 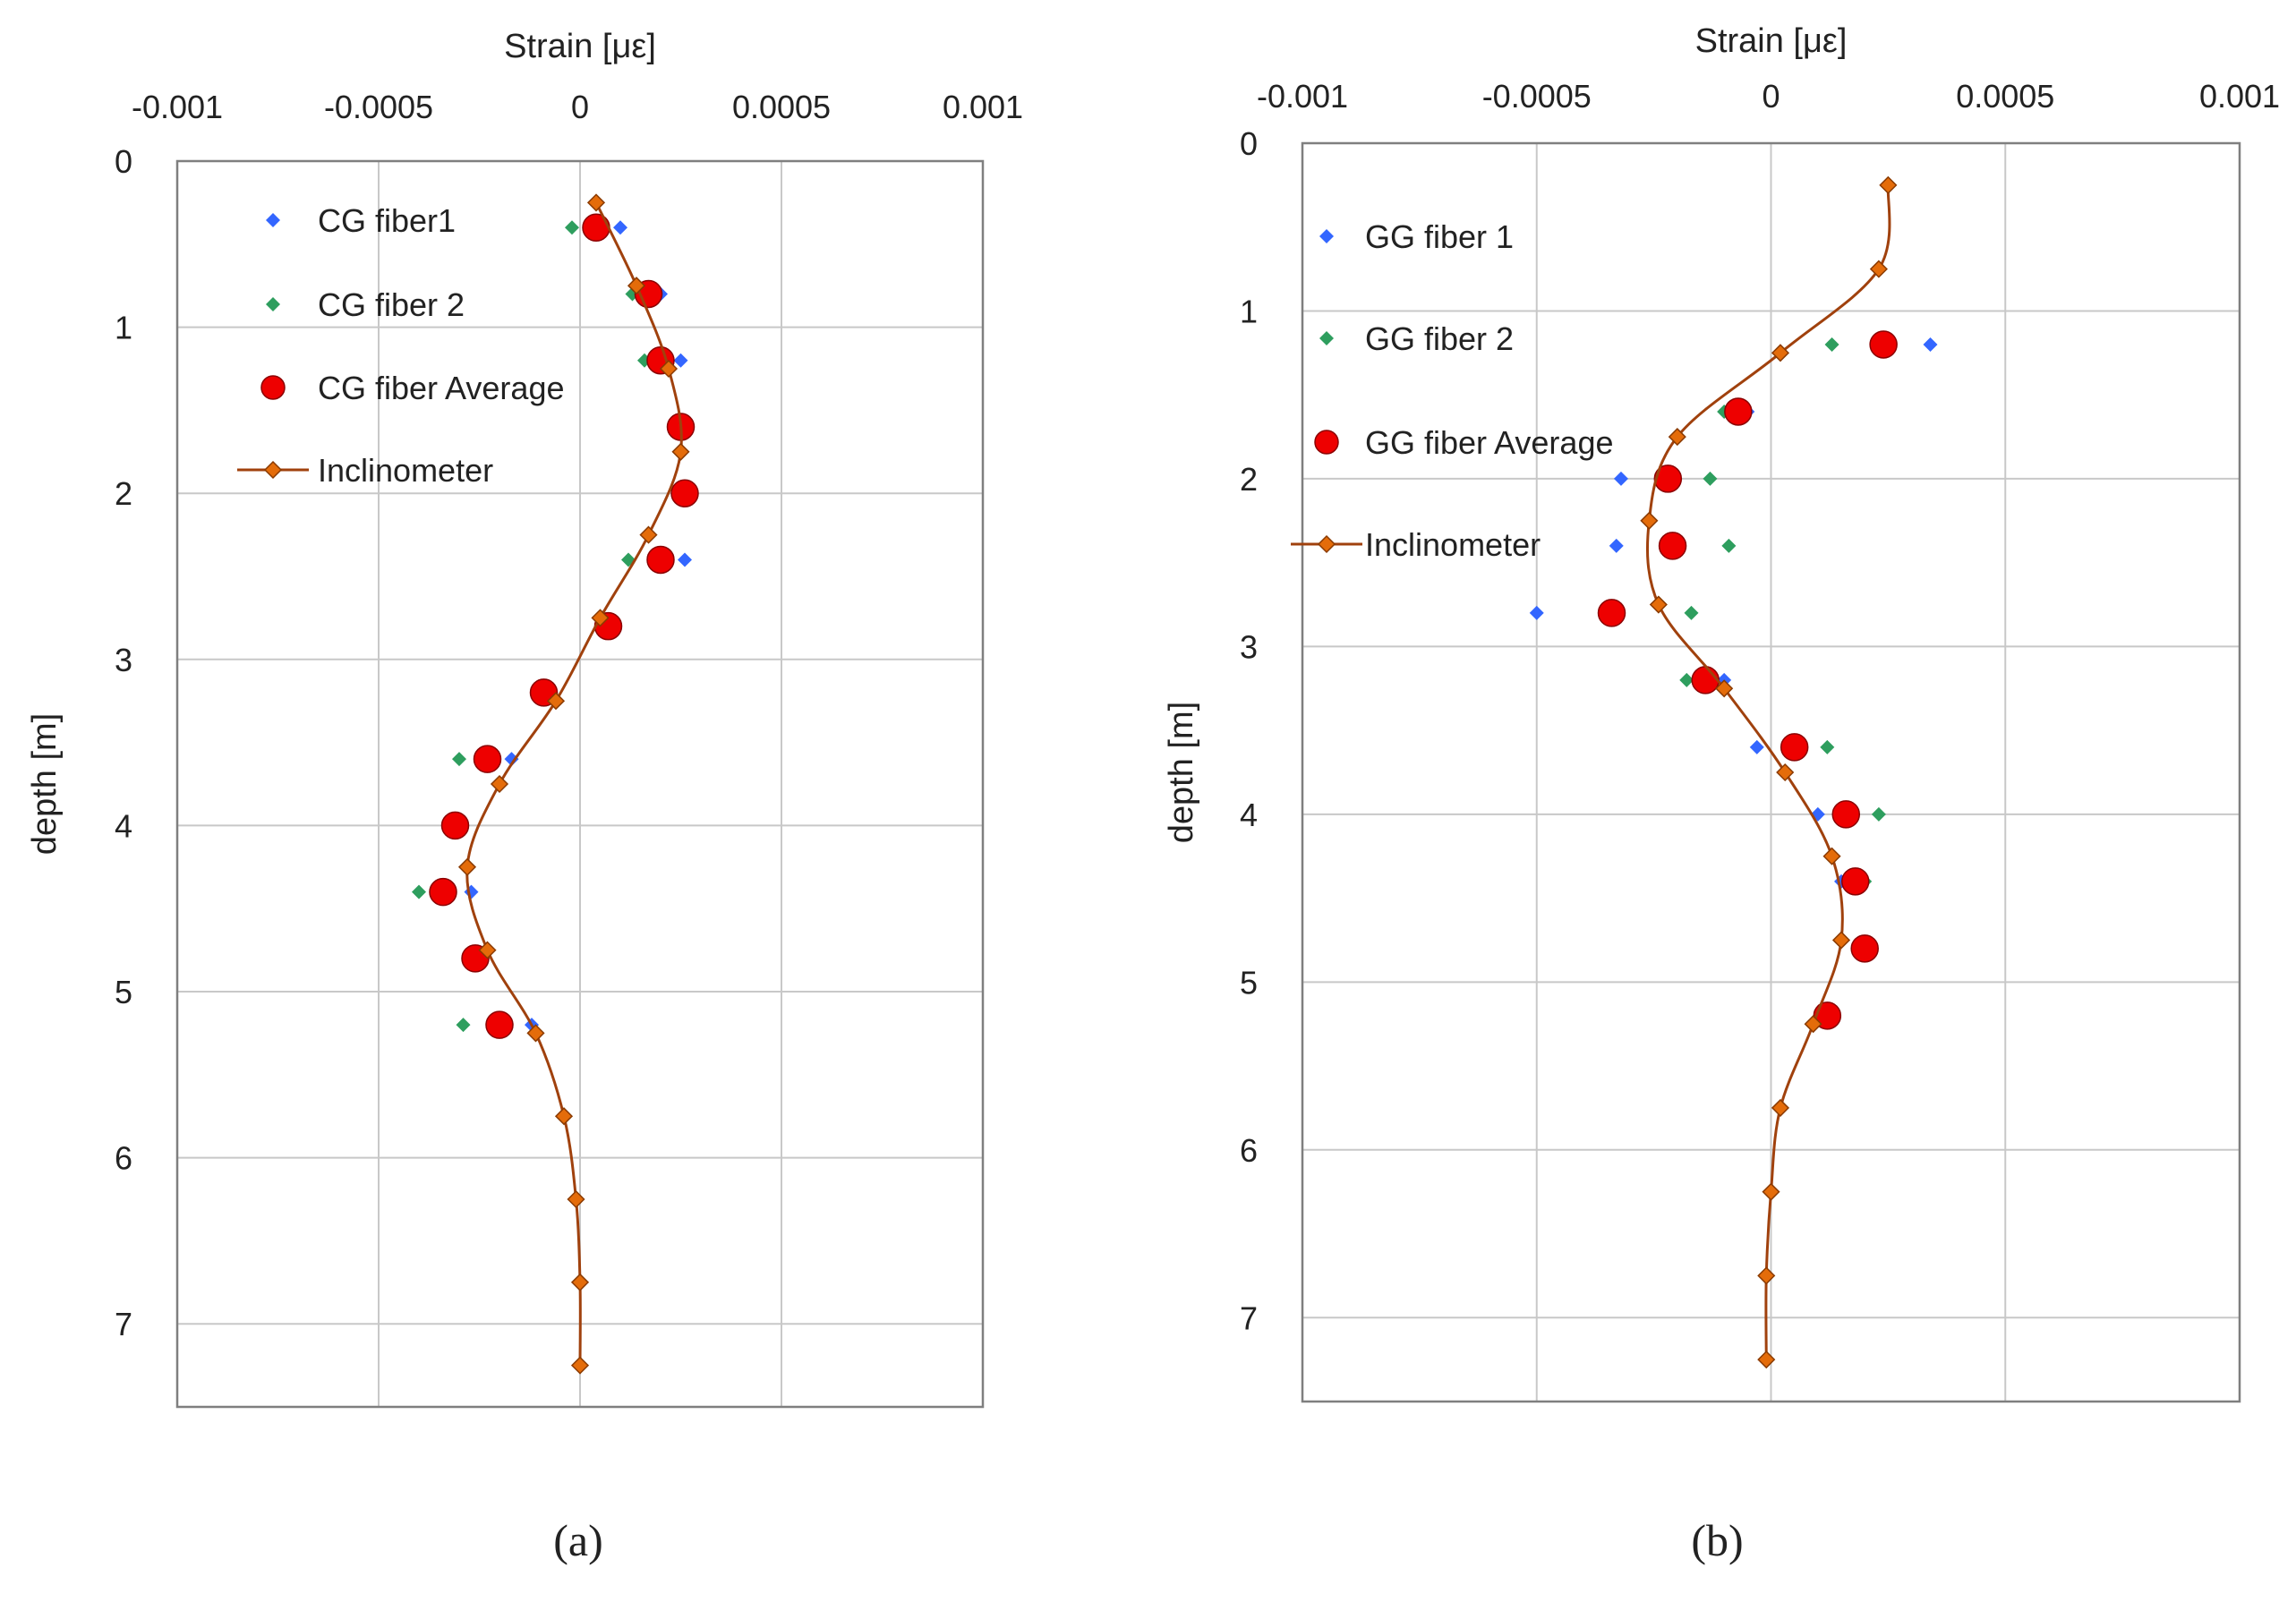 What do you see at coordinates (1489, 442) in the screenshot?
I see `legend-label: GG fiber Average` at bounding box center [1489, 442].